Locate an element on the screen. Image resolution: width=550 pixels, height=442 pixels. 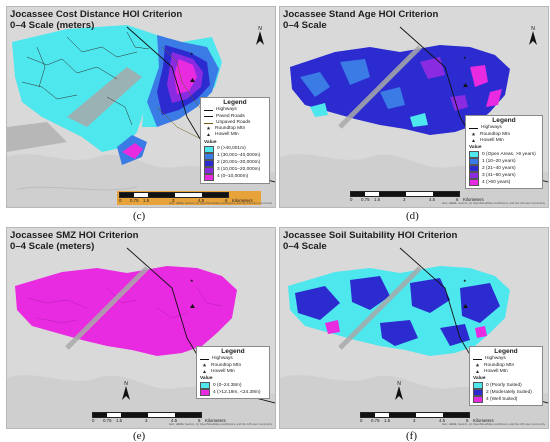
caption-e: (e) is located at coordinates (139, 436).